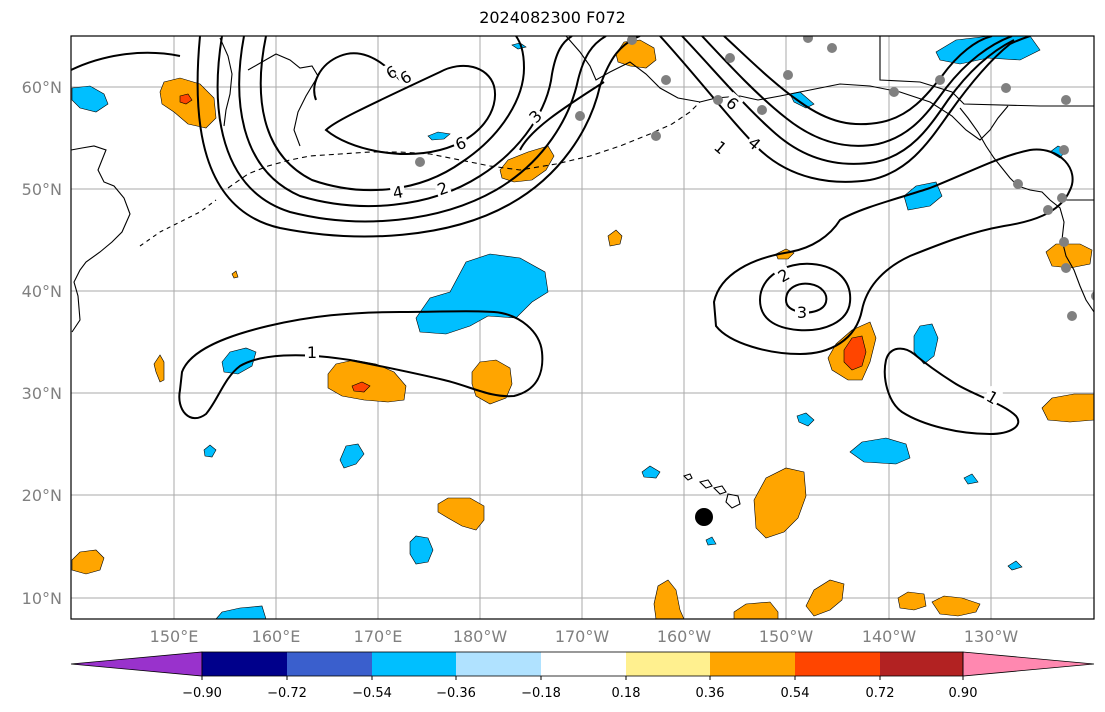  I want to click on latitude-label: 40°N, so click(42, 291).